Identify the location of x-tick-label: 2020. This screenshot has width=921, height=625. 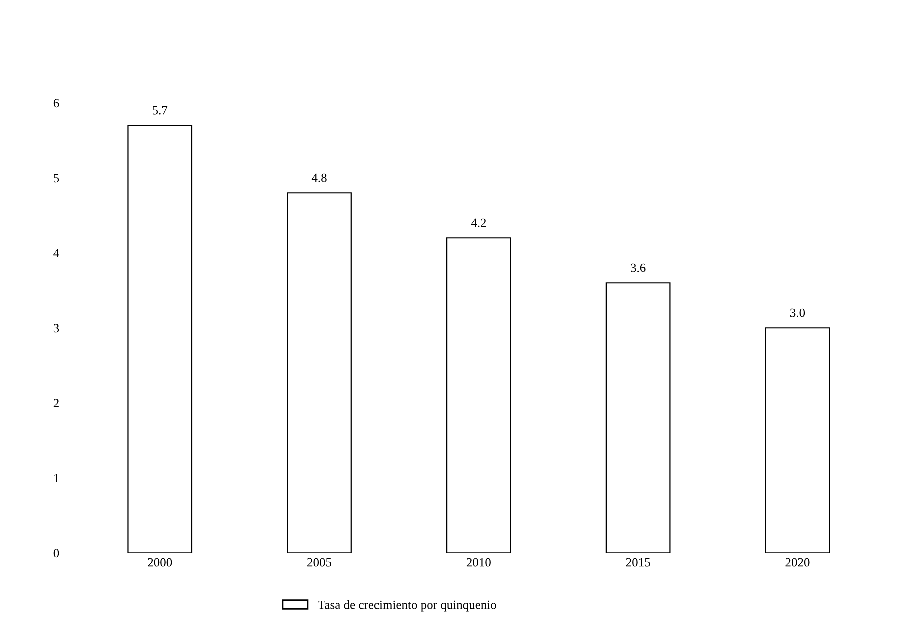
(798, 562).